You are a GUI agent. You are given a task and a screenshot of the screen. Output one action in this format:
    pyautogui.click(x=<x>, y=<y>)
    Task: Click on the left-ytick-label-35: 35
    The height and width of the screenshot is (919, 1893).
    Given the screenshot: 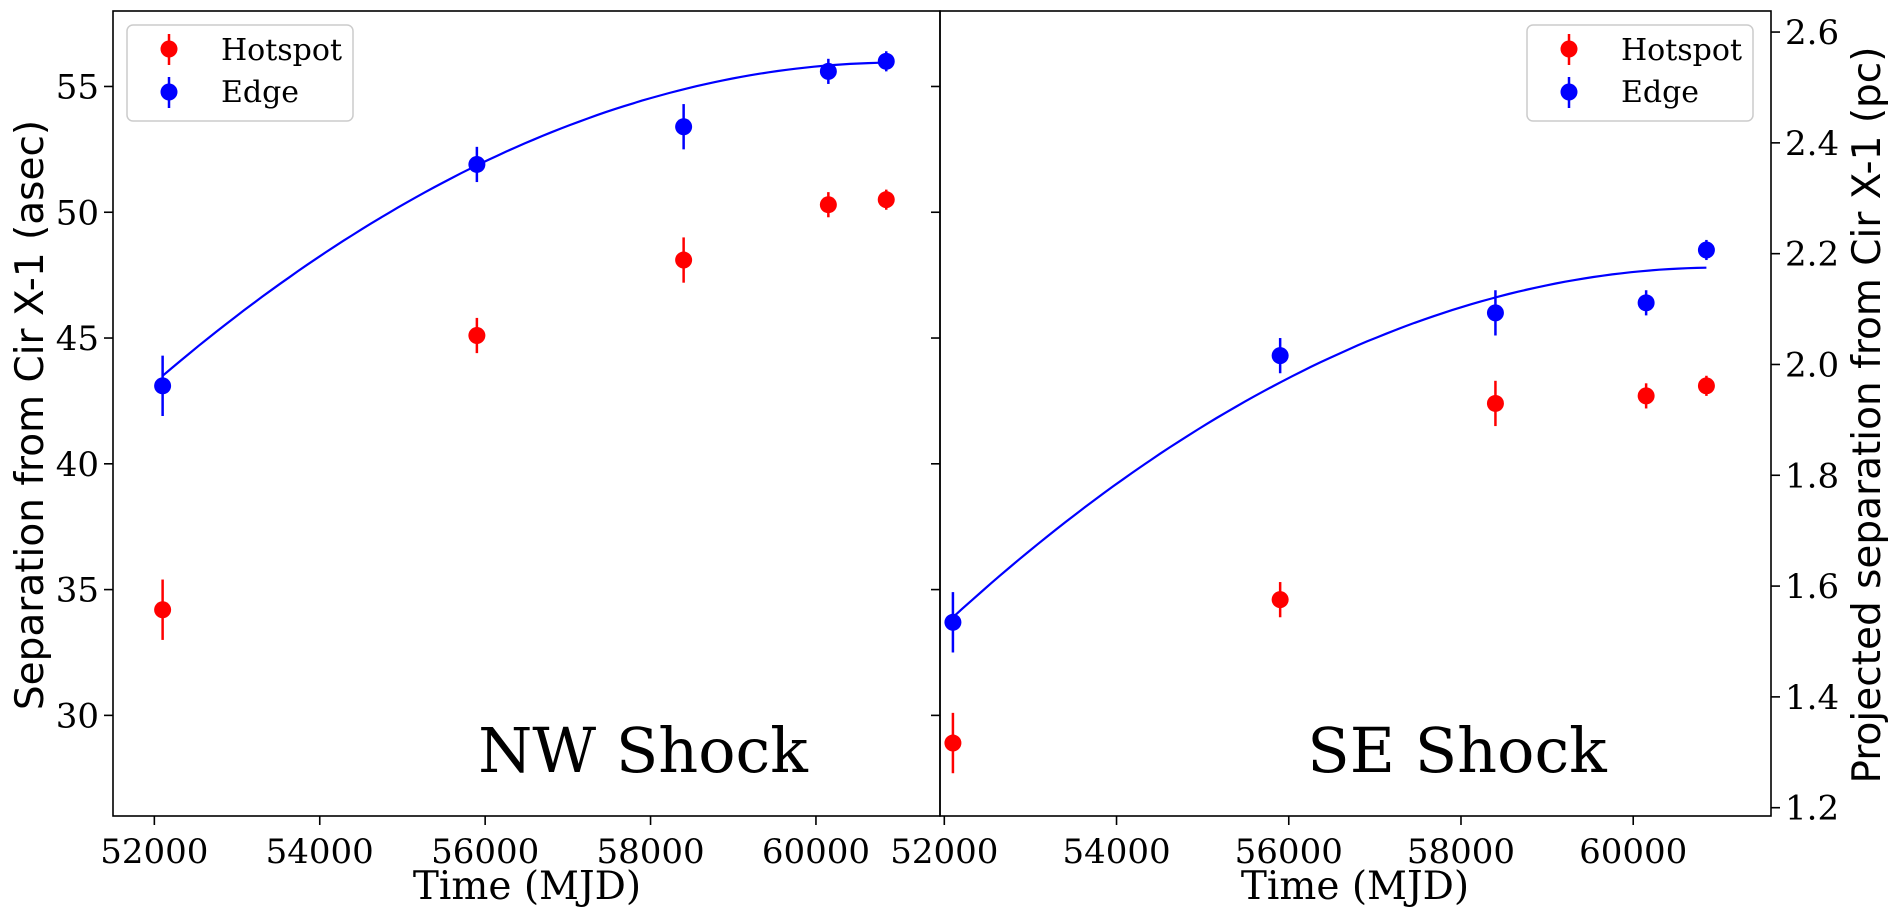 What is the action you would take?
    pyautogui.click(x=77, y=591)
    